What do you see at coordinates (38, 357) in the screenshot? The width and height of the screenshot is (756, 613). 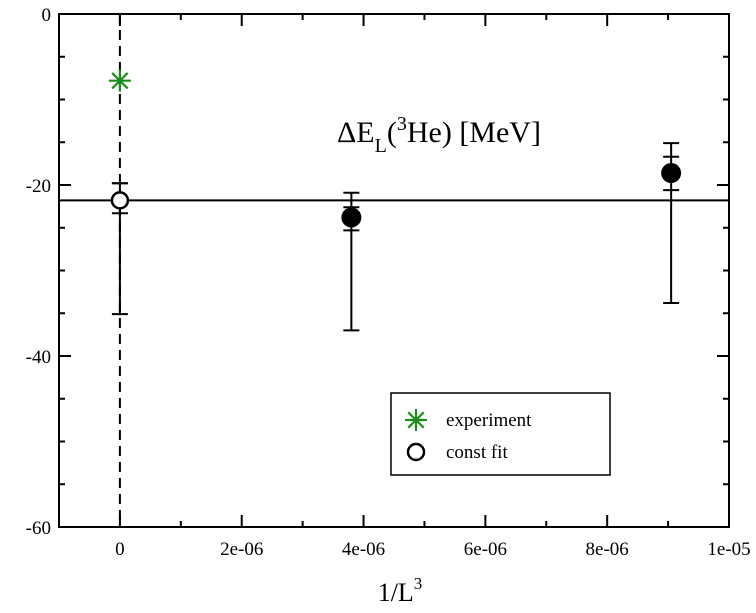 I see `y-tick-label: -40` at bounding box center [38, 357].